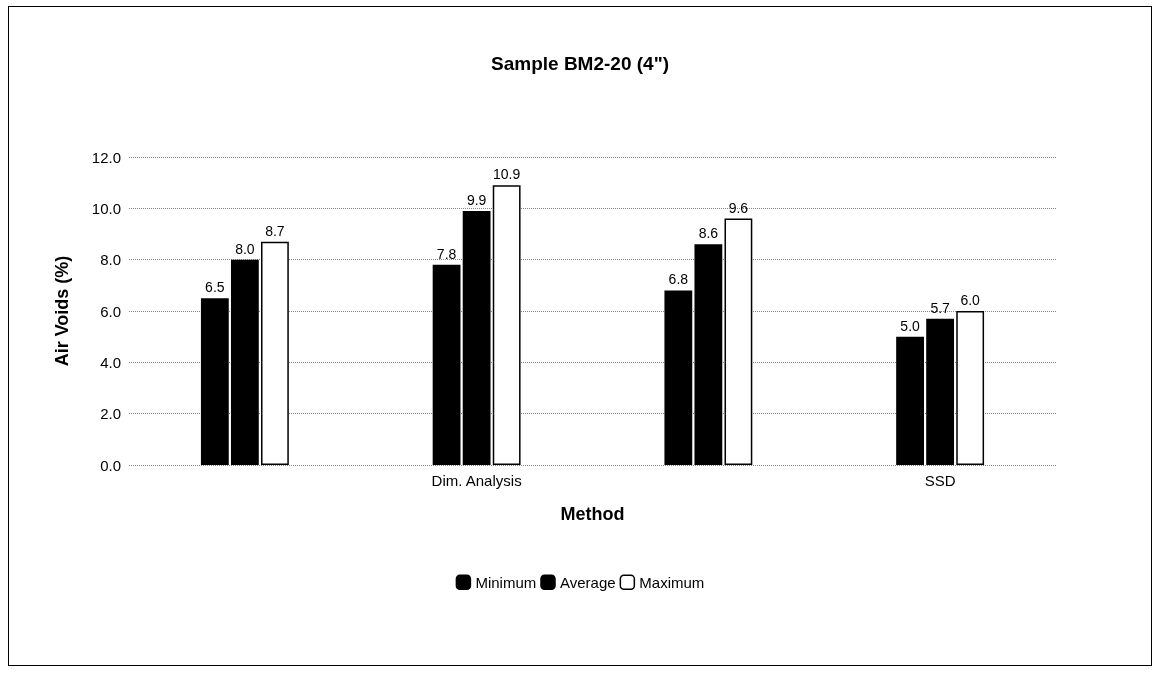  I want to click on data-label: 7.8, so click(446, 253).